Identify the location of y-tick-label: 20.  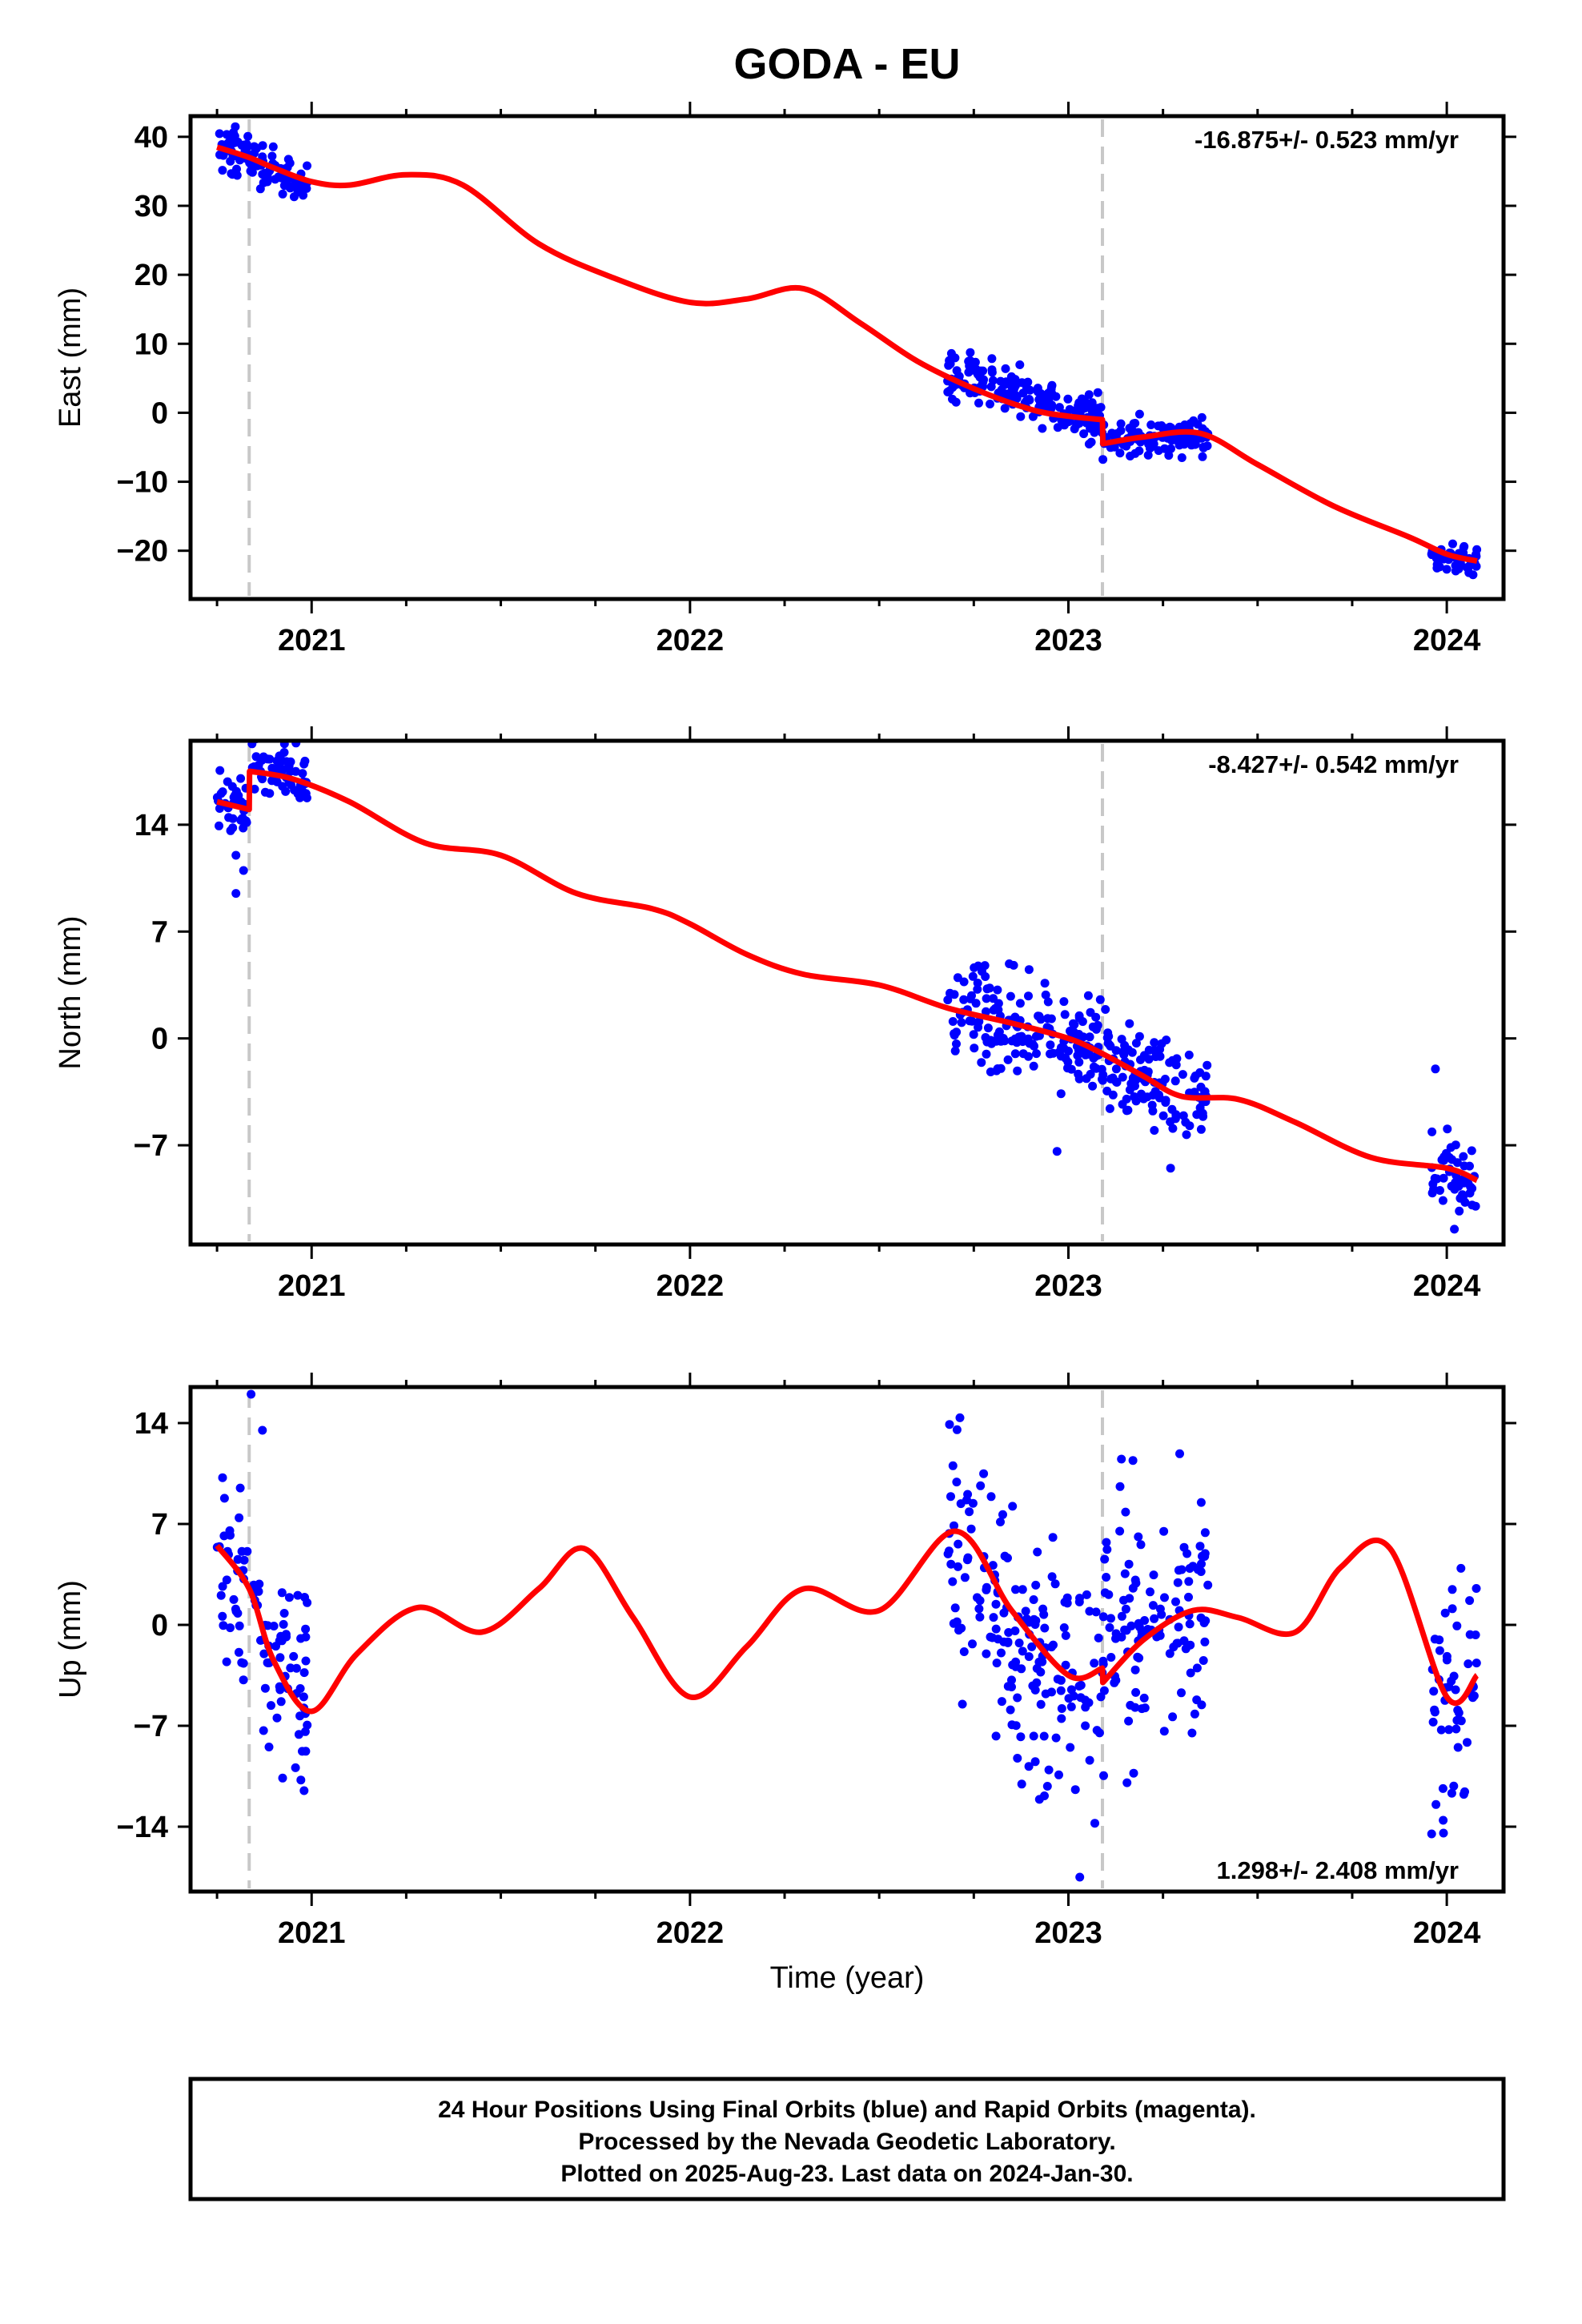
(151, 275).